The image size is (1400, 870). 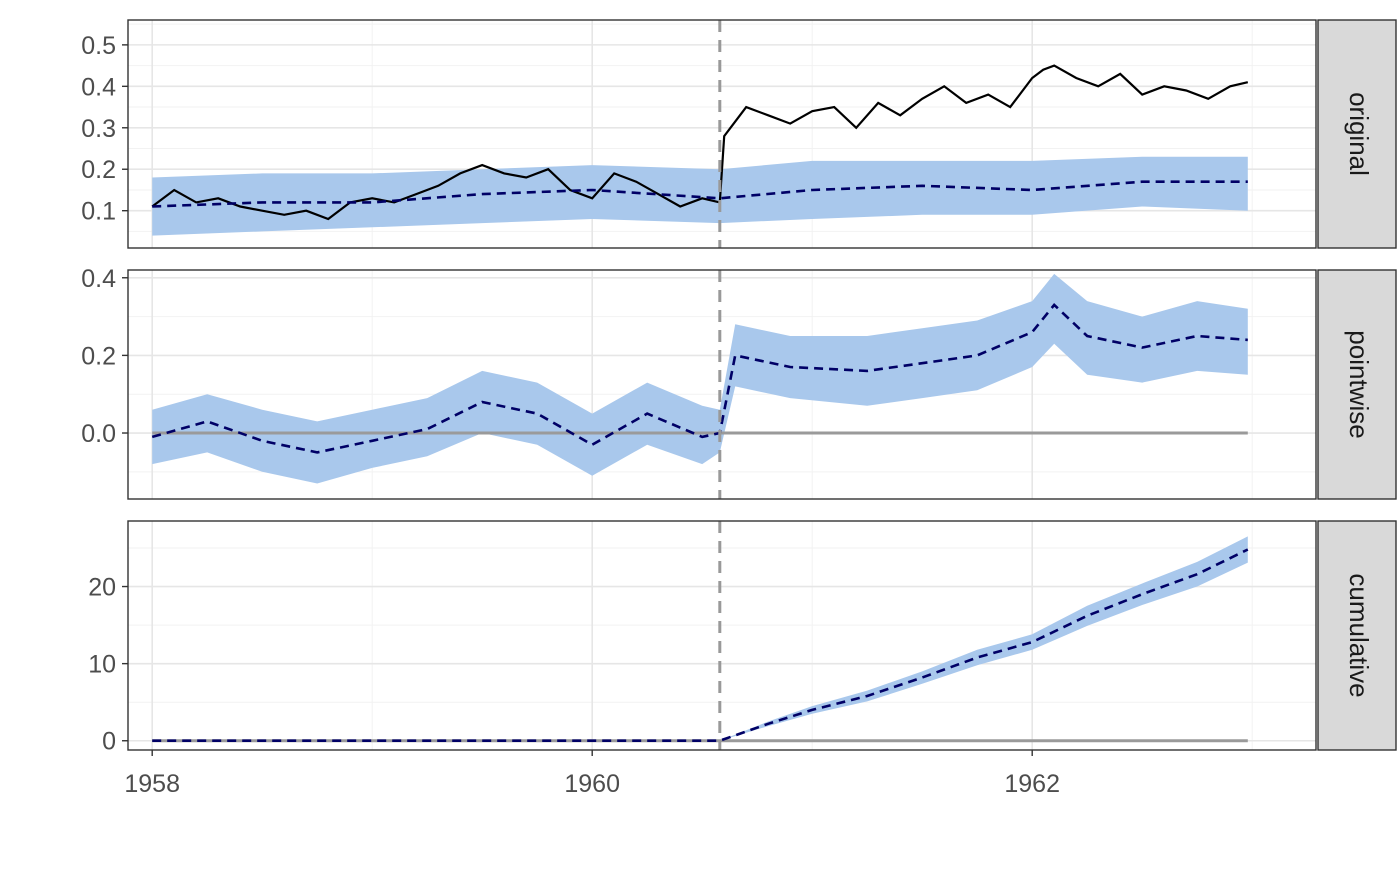 I want to click on facet-strip-label: original, so click(x=1359, y=134).